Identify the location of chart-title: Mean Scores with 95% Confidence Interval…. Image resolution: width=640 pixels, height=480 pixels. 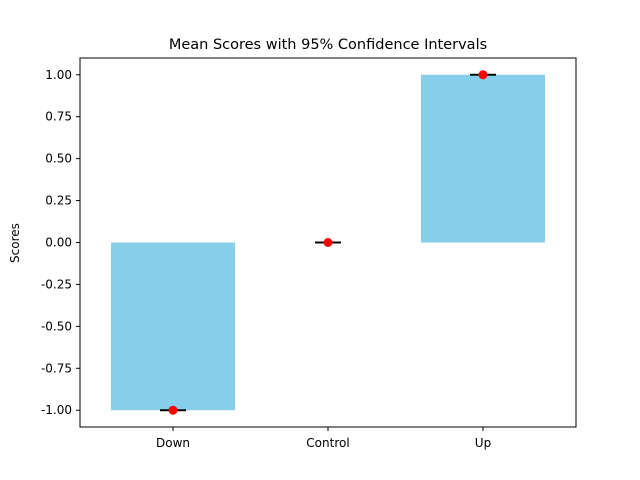
(328, 45).